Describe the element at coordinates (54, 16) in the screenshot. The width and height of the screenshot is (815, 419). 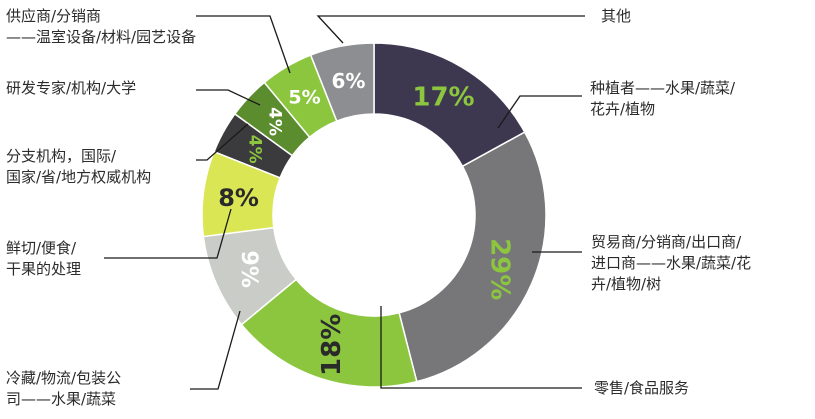
I see `category-label-line: 供应商/分销商` at that location.